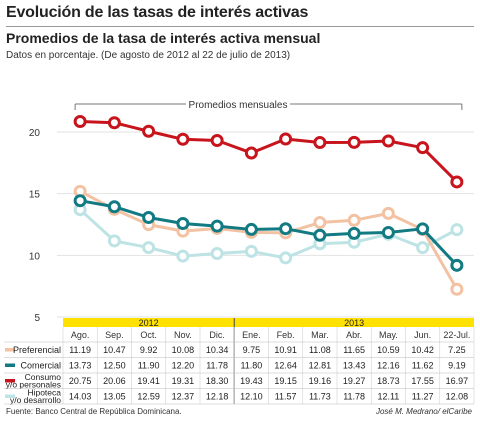  What do you see at coordinates (35, 256) in the screenshot?
I see `y-tick-label: 10` at bounding box center [35, 256].